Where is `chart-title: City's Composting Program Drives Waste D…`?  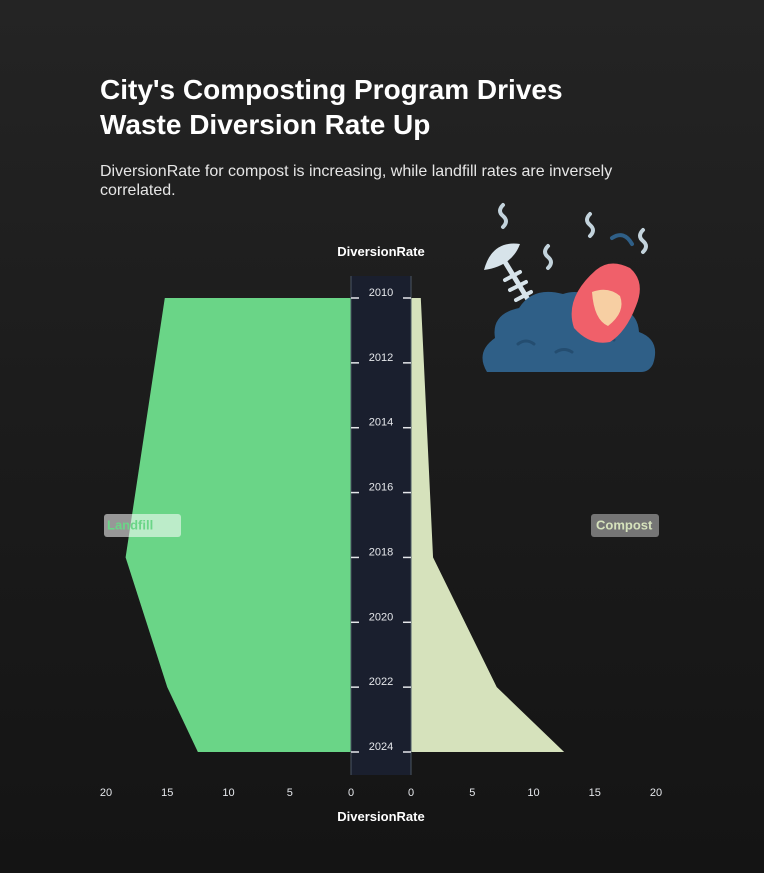 chart-title: City's Composting Program Drives Waste D… is located at coordinates (331, 107).